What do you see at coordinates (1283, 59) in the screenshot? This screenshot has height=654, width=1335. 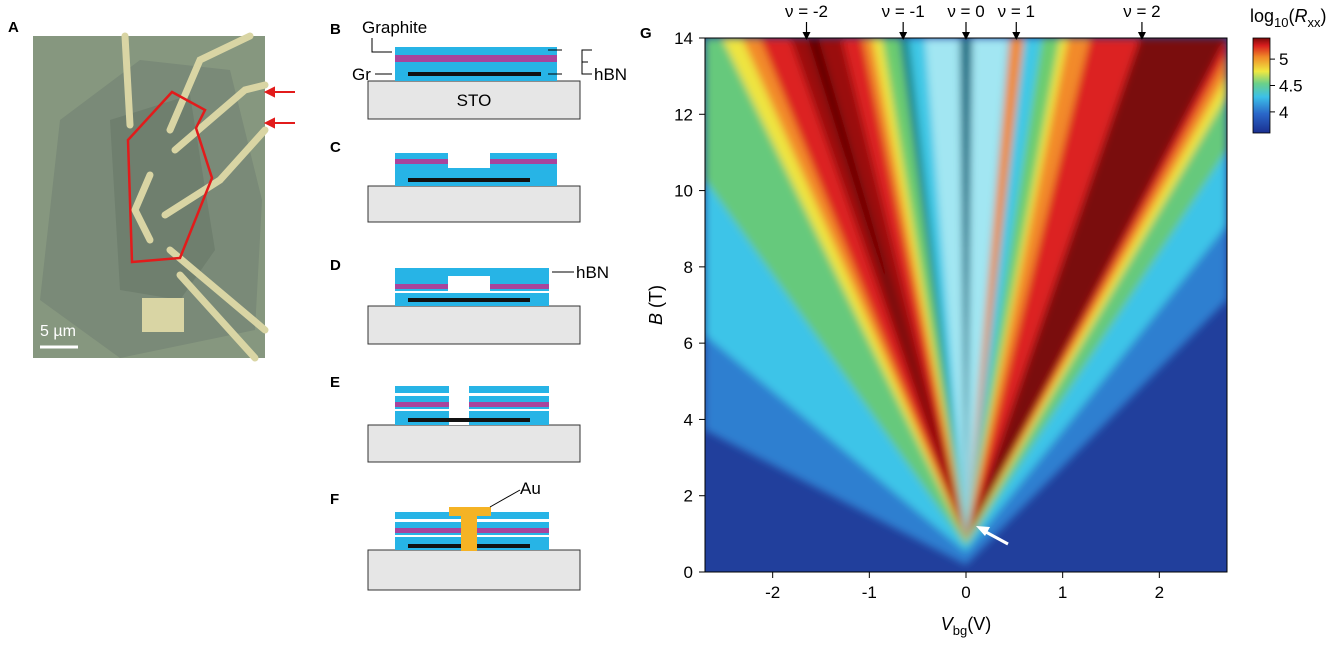 I see `colorbar-tick-label: 5` at bounding box center [1283, 59].